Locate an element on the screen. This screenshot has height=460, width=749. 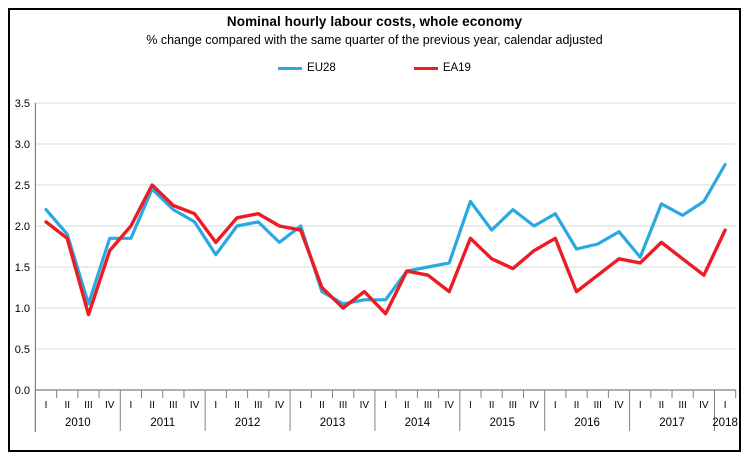
year-label: 2012 is located at coordinates (248, 423).